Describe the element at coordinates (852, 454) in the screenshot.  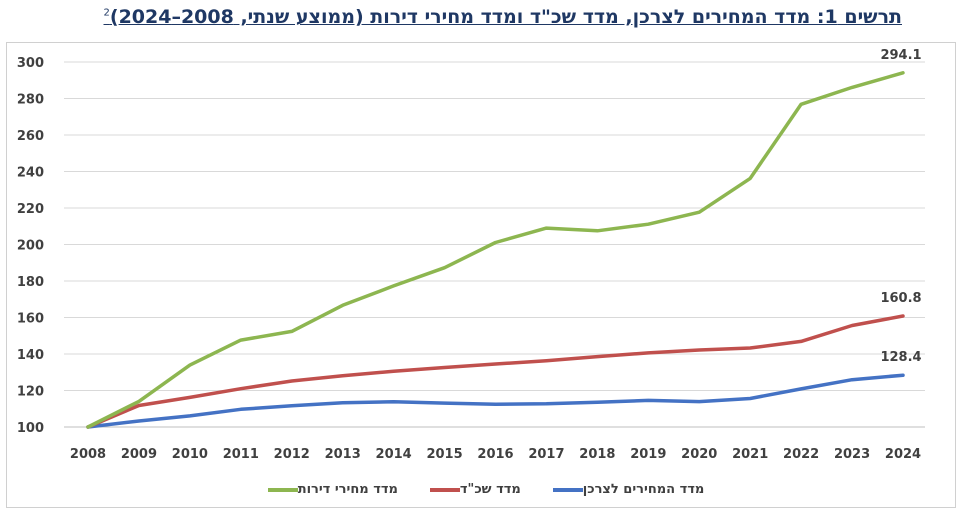
I see `x-tick-label-2023: 2023` at that location.